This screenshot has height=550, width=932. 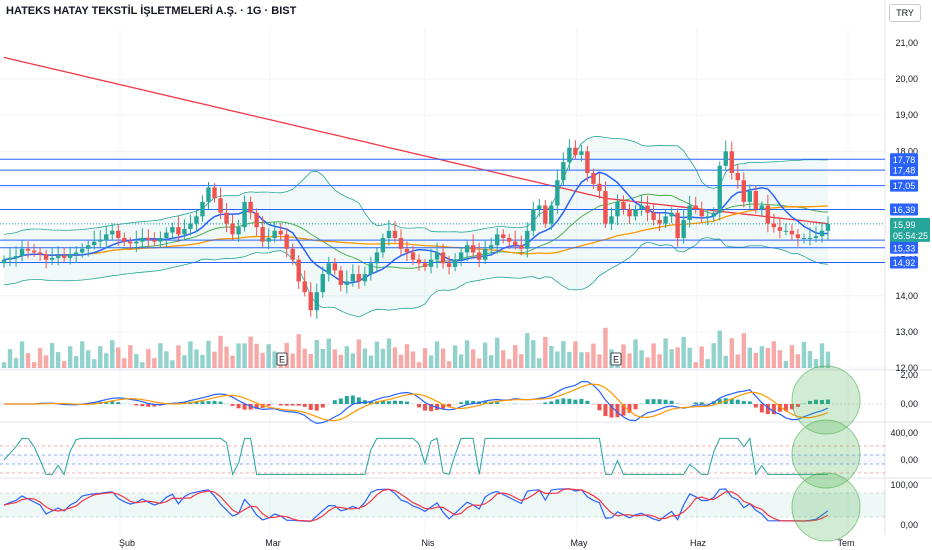 What do you see at coordinates (416, 505) in the screenshot?
I see `stoch-d-line` at bounding box center [416, 505].